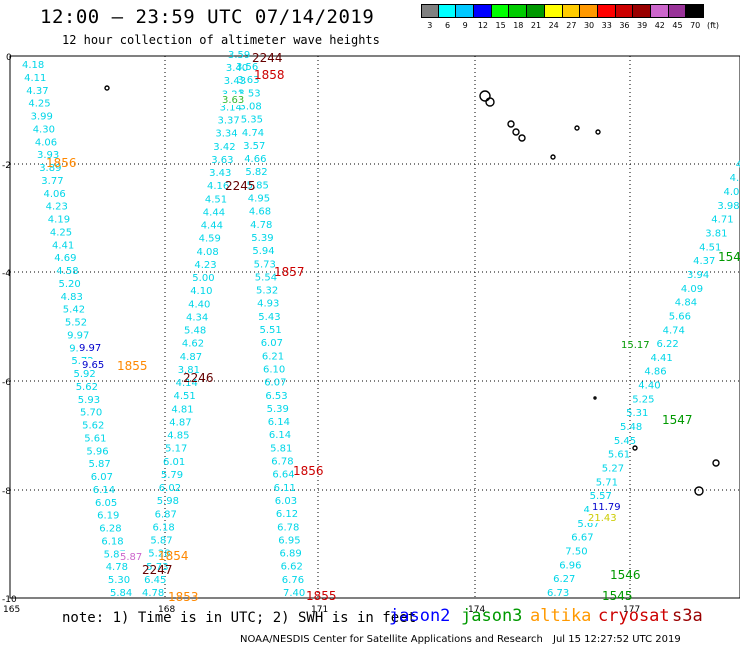 This screenshot has height=650, width=740. What do you see at coordinates (465, 25) in the screenshot?
I see `scale-label: 9` at bounding box center [465, 25].